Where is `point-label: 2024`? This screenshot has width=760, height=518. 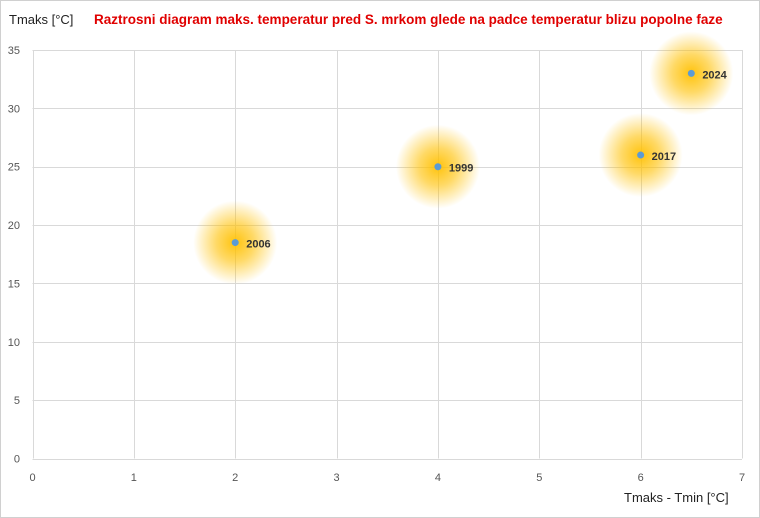 point-label: 2024 is located at coordinates (714, 75).